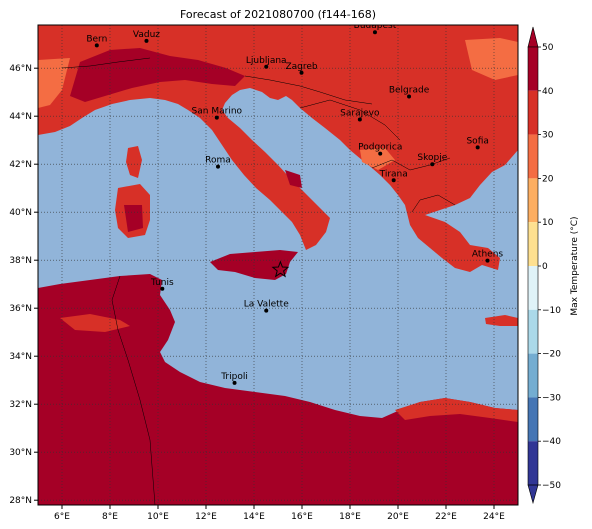  I want to click on colorbar-tick-label: −50, so click(551, 486).